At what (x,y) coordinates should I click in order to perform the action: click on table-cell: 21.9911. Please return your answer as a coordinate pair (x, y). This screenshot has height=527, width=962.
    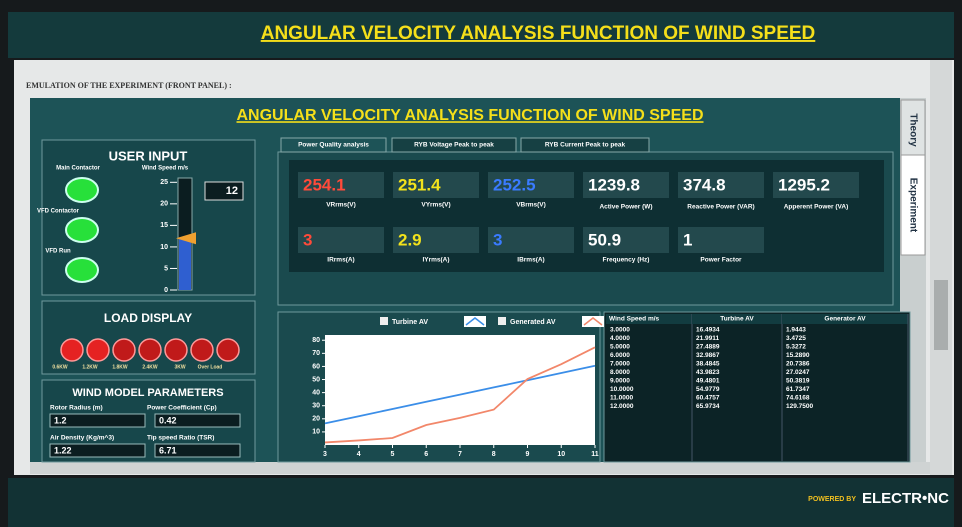
    Looking at the image, I should click on (708, 338).